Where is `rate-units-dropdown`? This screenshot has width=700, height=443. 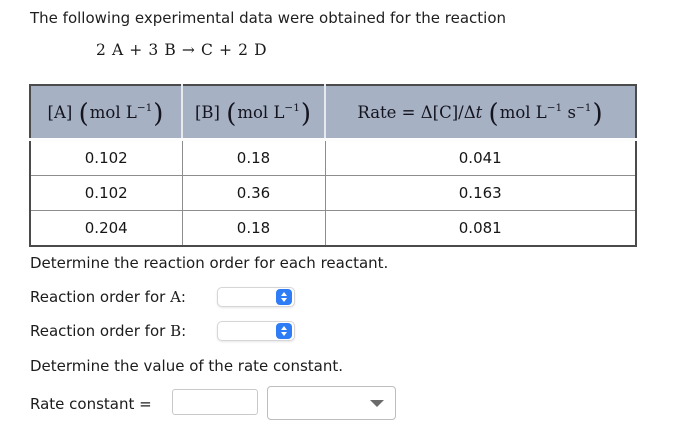 rate-units-dropdown is located at coordinates (331, 403).